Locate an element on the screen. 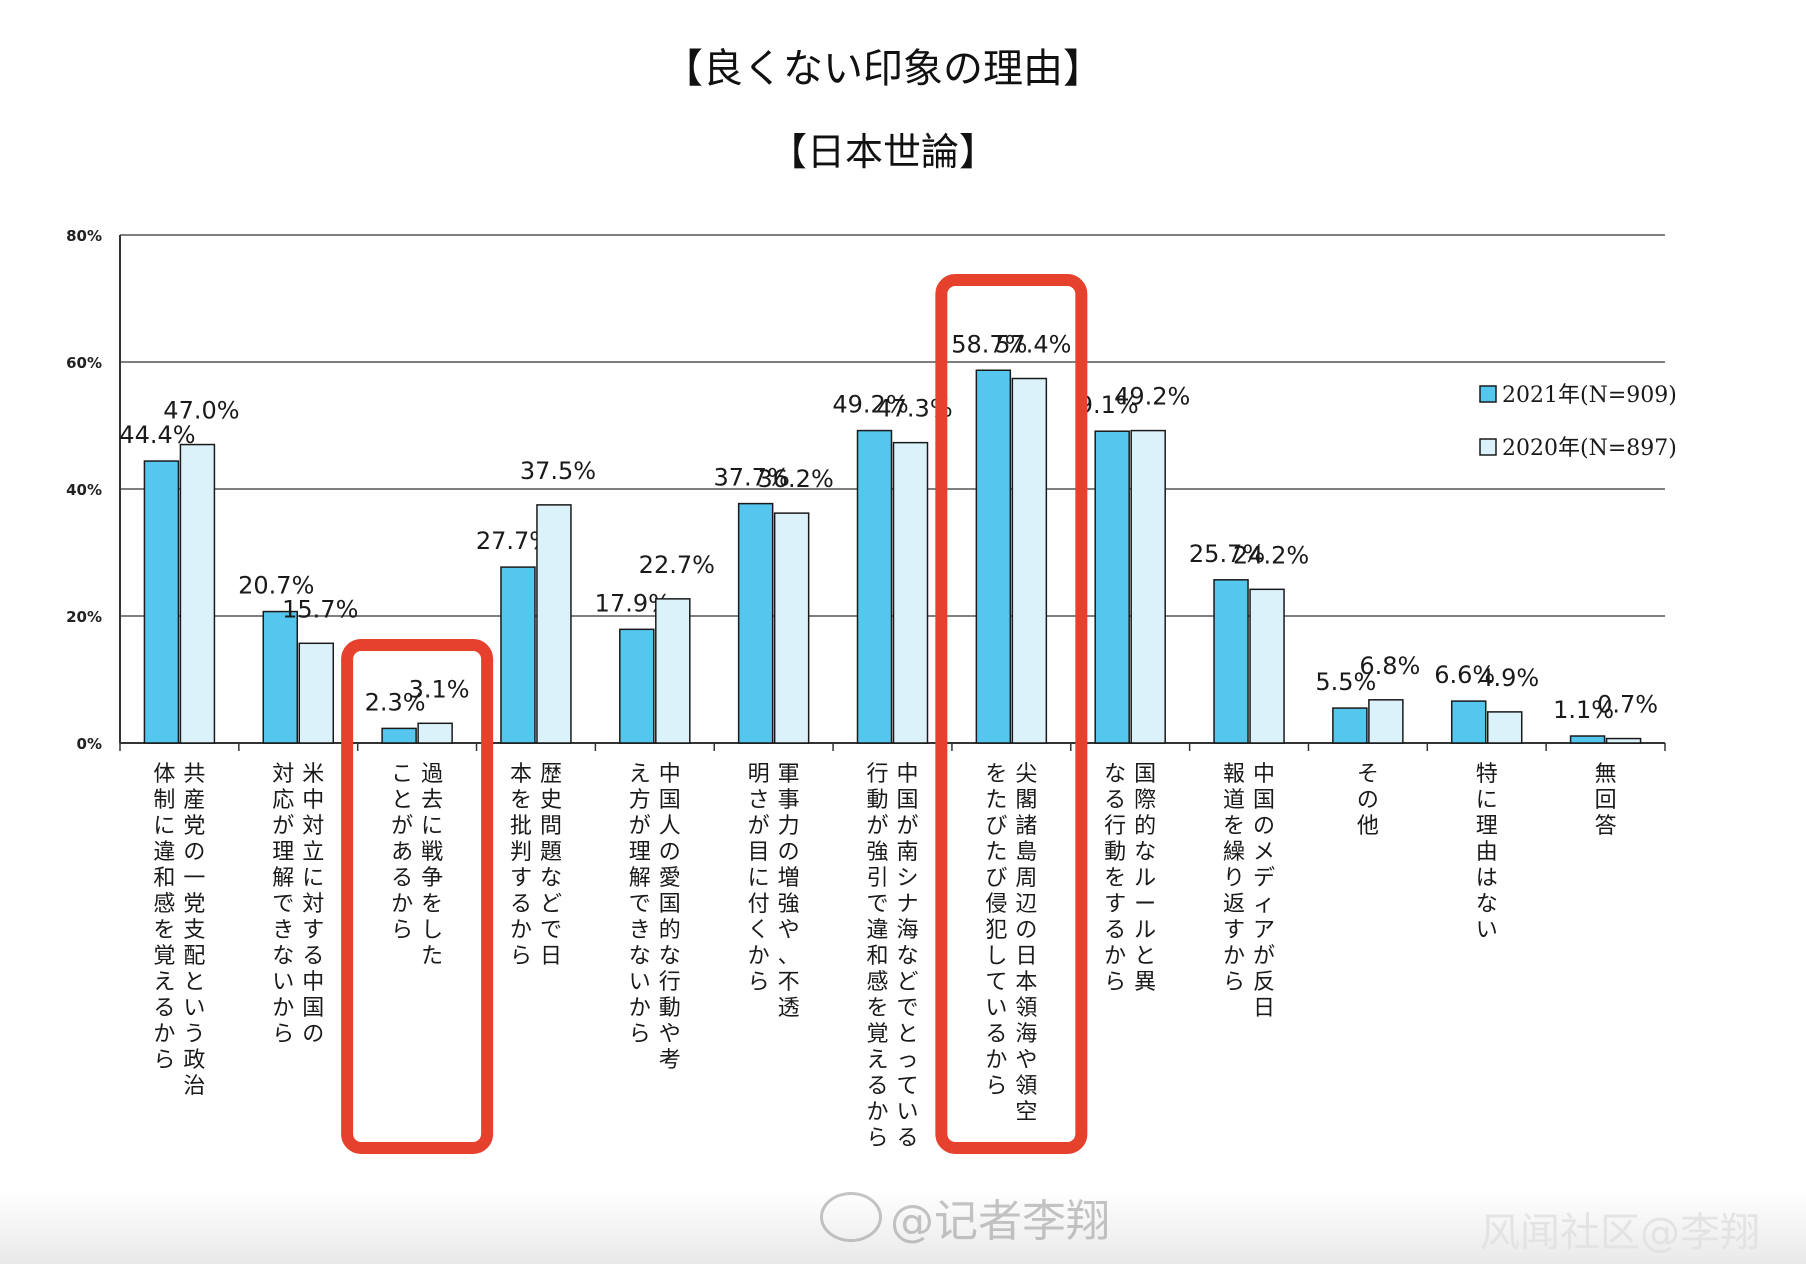  category-label: 米中対立に対する中国の対応が理解できないから is located at coordinates (298, 904).